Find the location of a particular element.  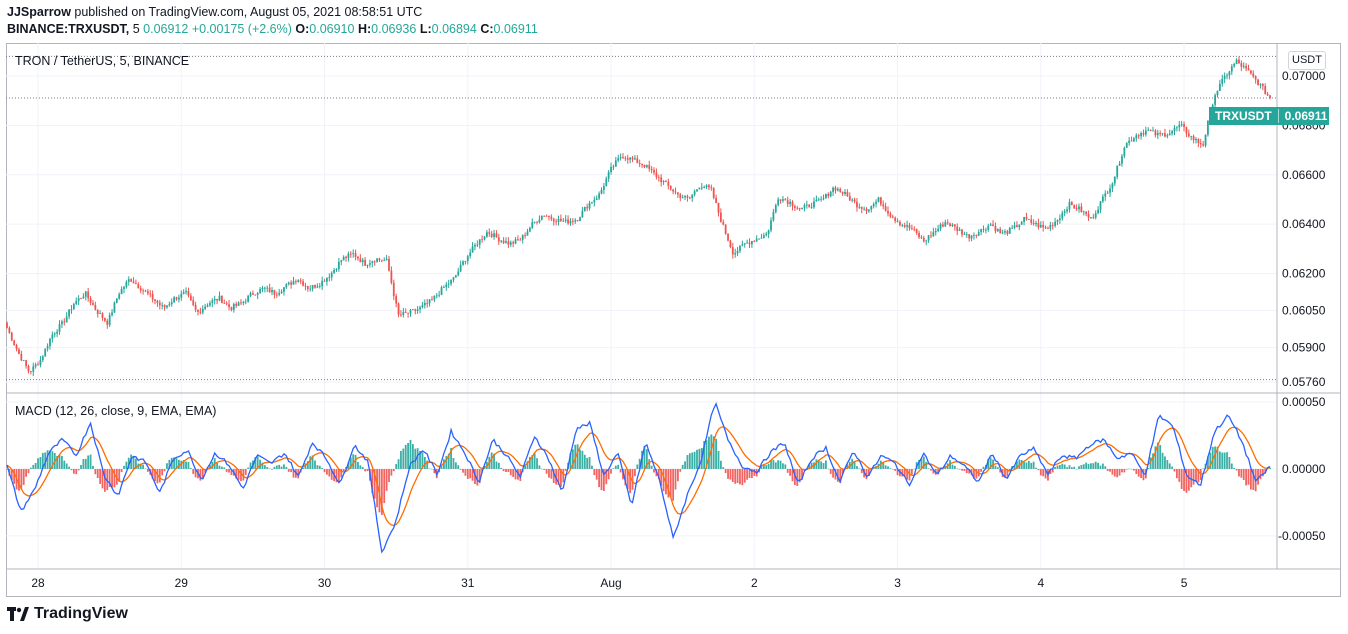

currency-button: USDT is located at coordinates (1307, 60).